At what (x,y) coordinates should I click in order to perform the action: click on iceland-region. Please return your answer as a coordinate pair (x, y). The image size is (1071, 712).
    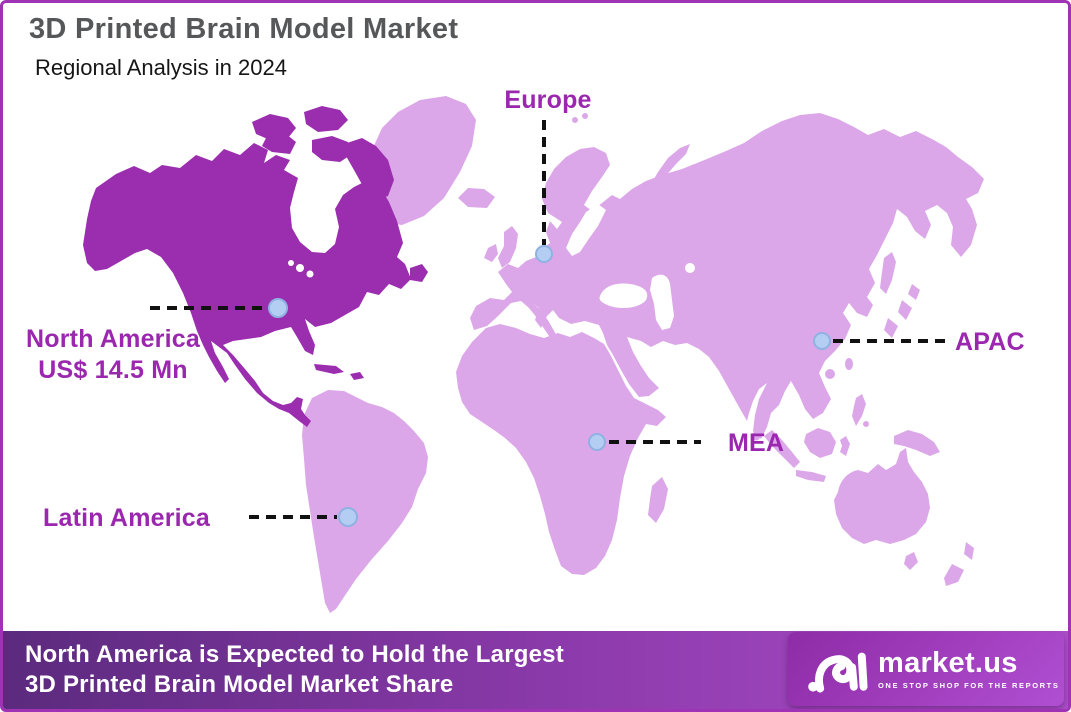
    Looking at the image, I should click on (476, 198).